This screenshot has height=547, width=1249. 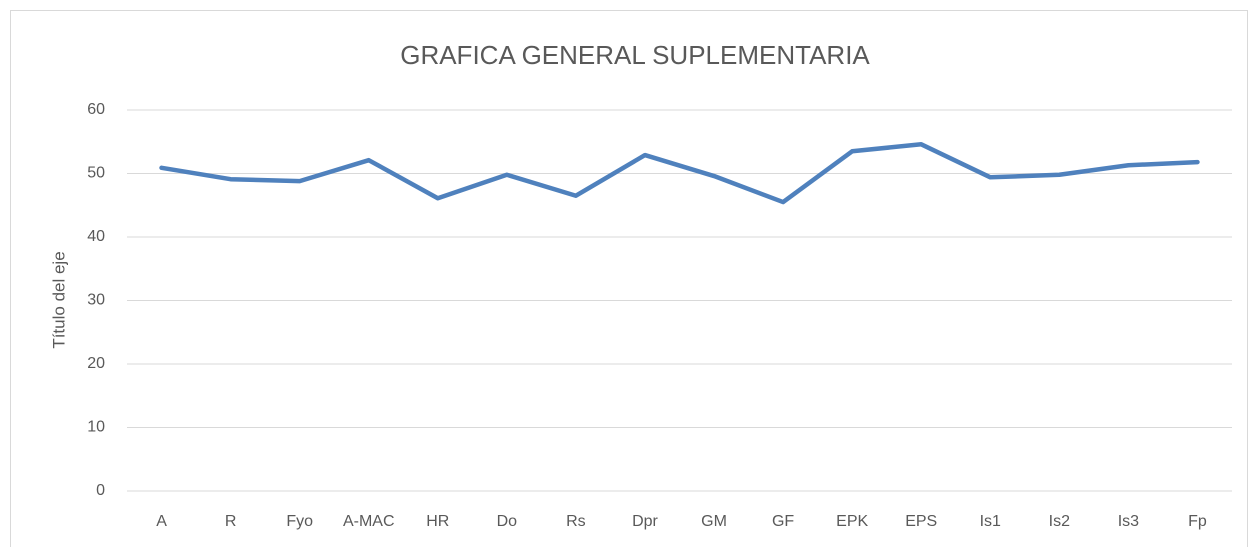 I want to click on x-tick-label: Is2, so click(x=1059, y=521).